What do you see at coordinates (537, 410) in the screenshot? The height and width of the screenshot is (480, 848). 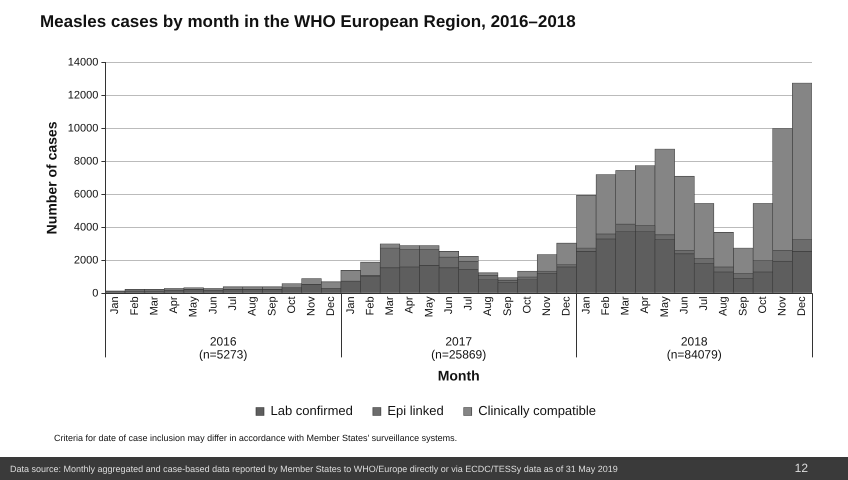 I see `legend-label: Clinically compatible` at bounding box center [537, 410].